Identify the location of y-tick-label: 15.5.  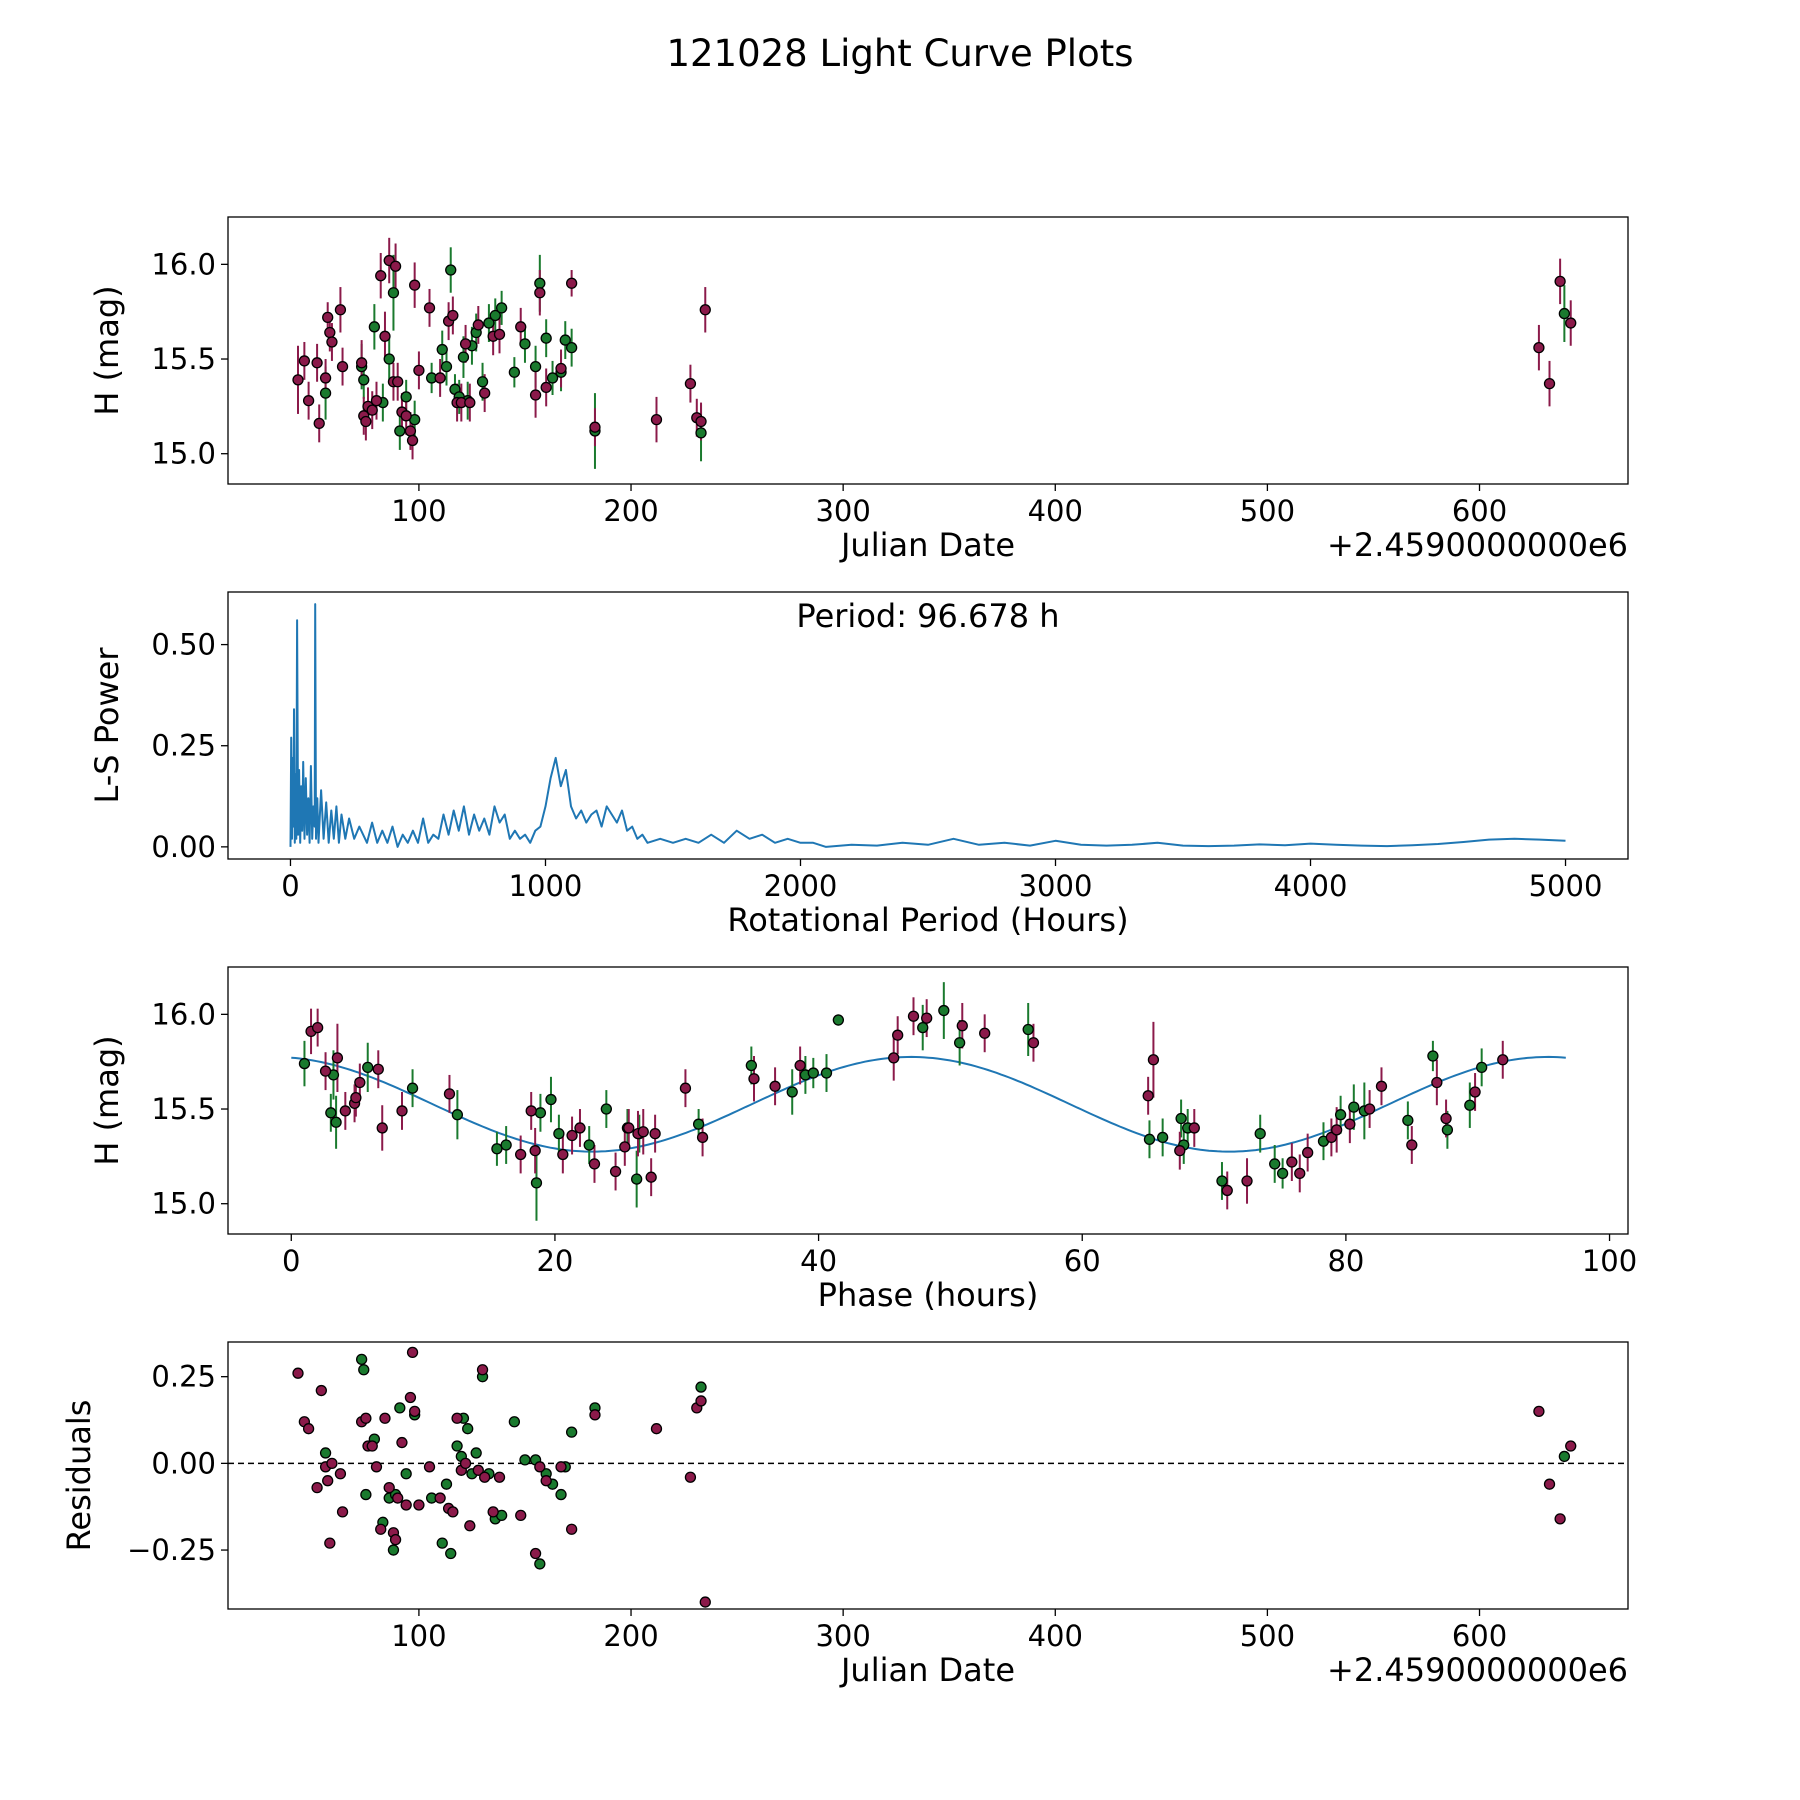
(183, 359).